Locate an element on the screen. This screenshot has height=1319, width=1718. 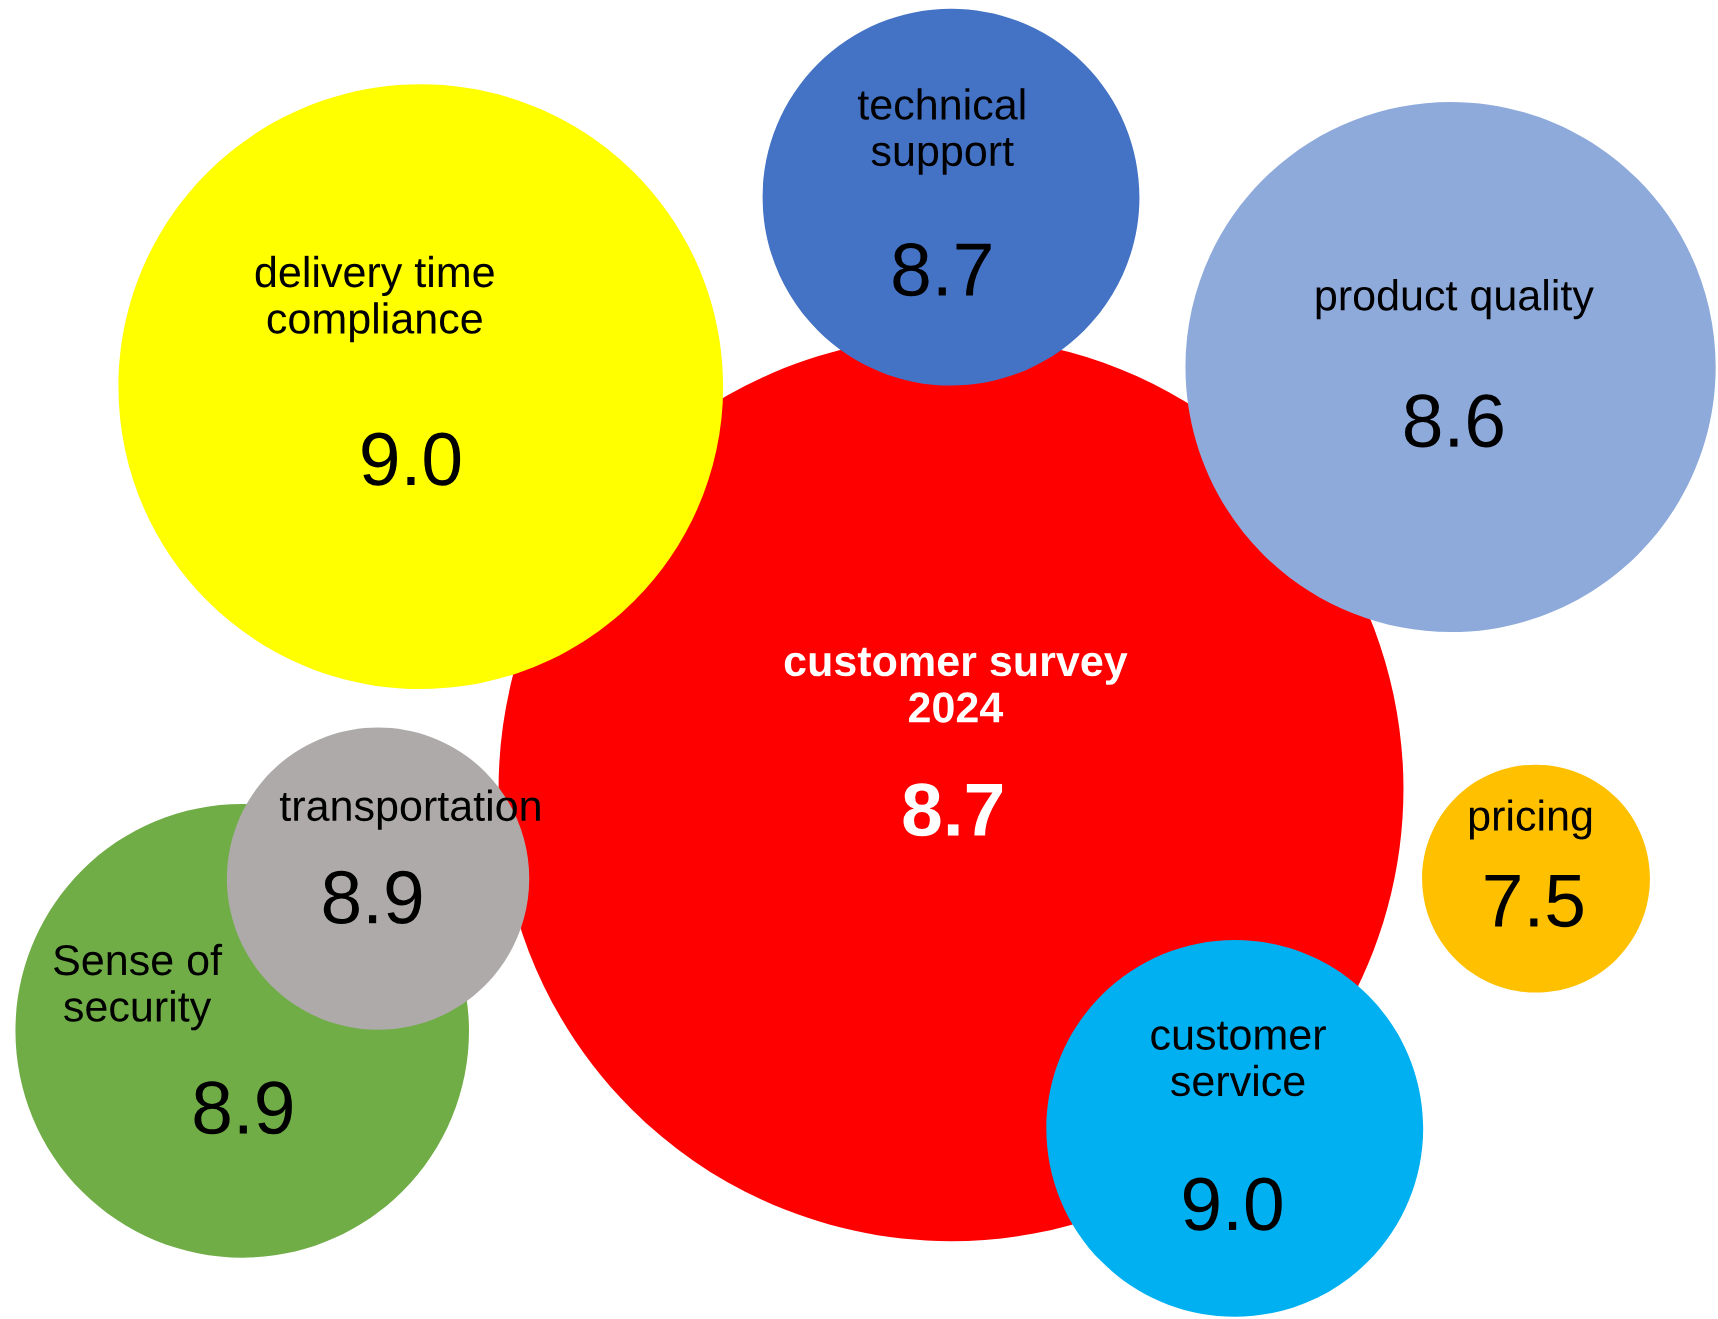
data-label: 7.5 is located at coordinates (1534, 901).